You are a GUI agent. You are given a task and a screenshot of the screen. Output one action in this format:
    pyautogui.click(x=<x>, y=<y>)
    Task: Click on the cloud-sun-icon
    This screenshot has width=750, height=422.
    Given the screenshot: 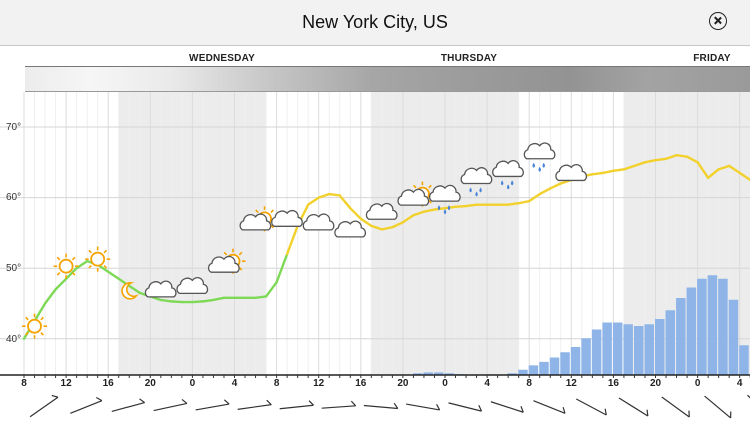 What is the action you would take?
    pyautogui.click(x=226, y=261)
    